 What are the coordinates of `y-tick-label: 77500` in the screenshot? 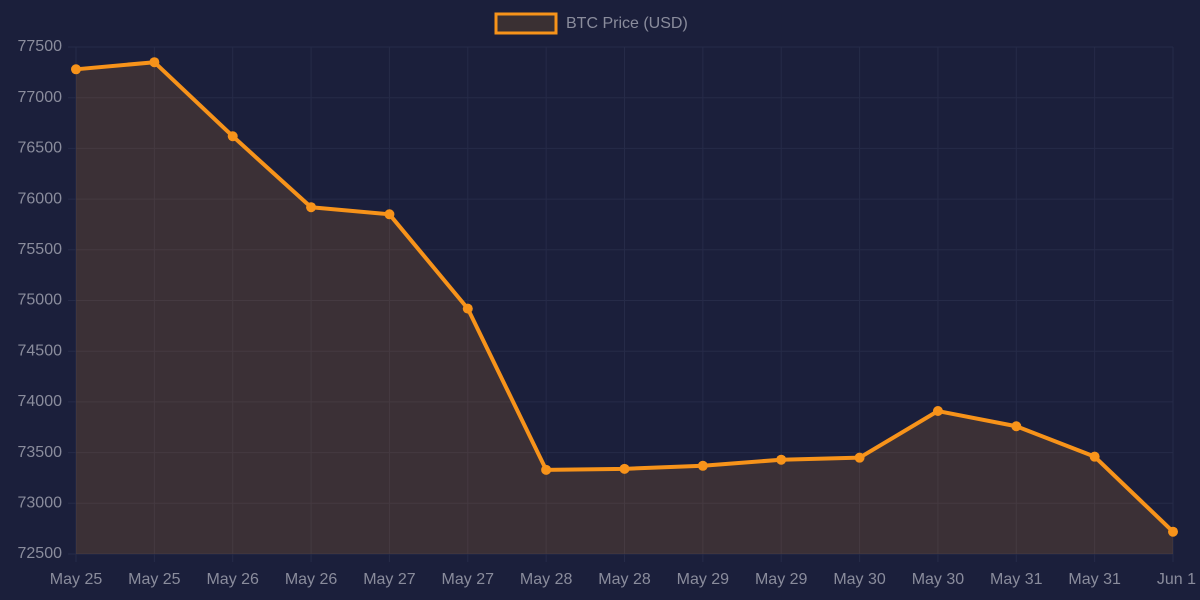 It's located at (40, 46).